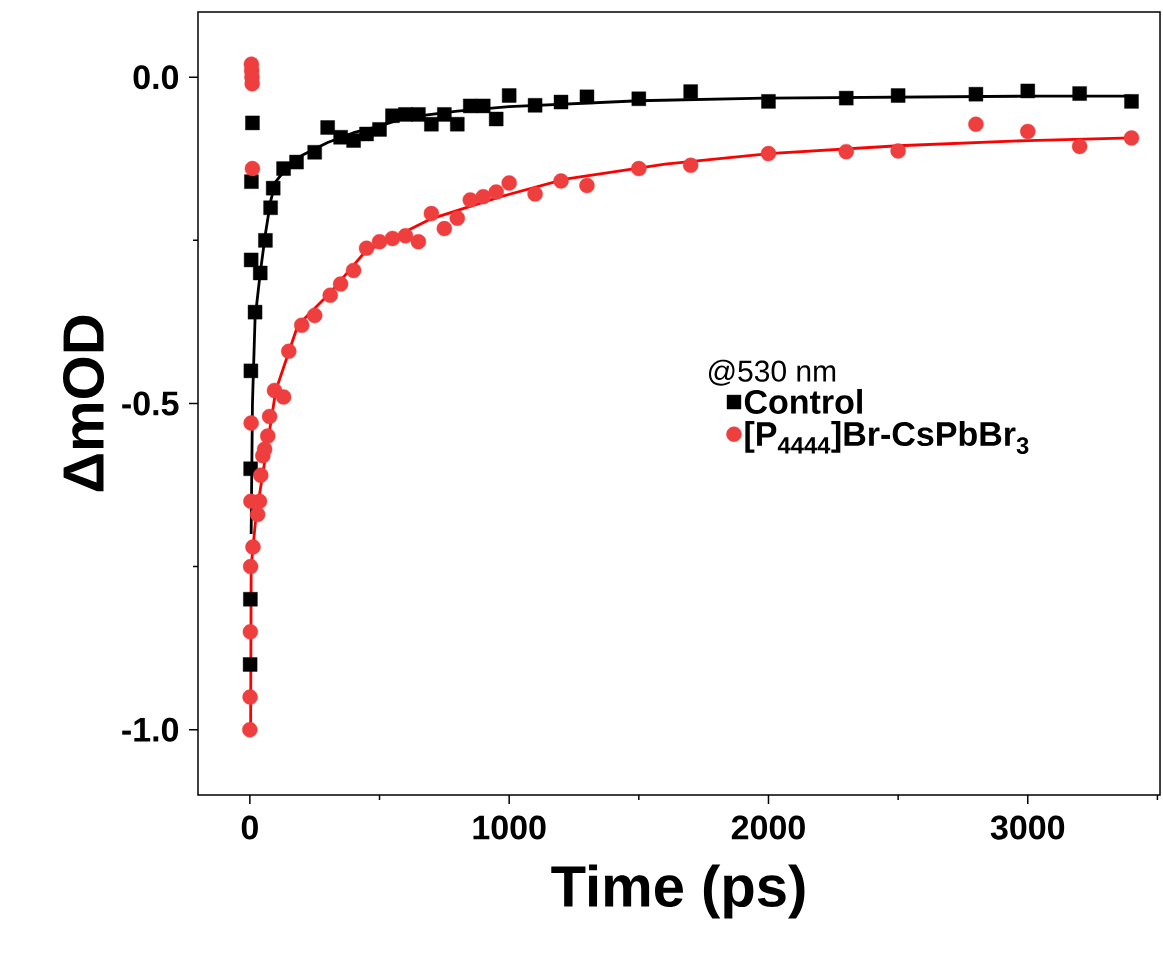 The width and height of the screenshot is (1163, 971). Describe the element at coordinates (150, 403) in the screenshot. I see `y-tick-label: -0.5` at that location.